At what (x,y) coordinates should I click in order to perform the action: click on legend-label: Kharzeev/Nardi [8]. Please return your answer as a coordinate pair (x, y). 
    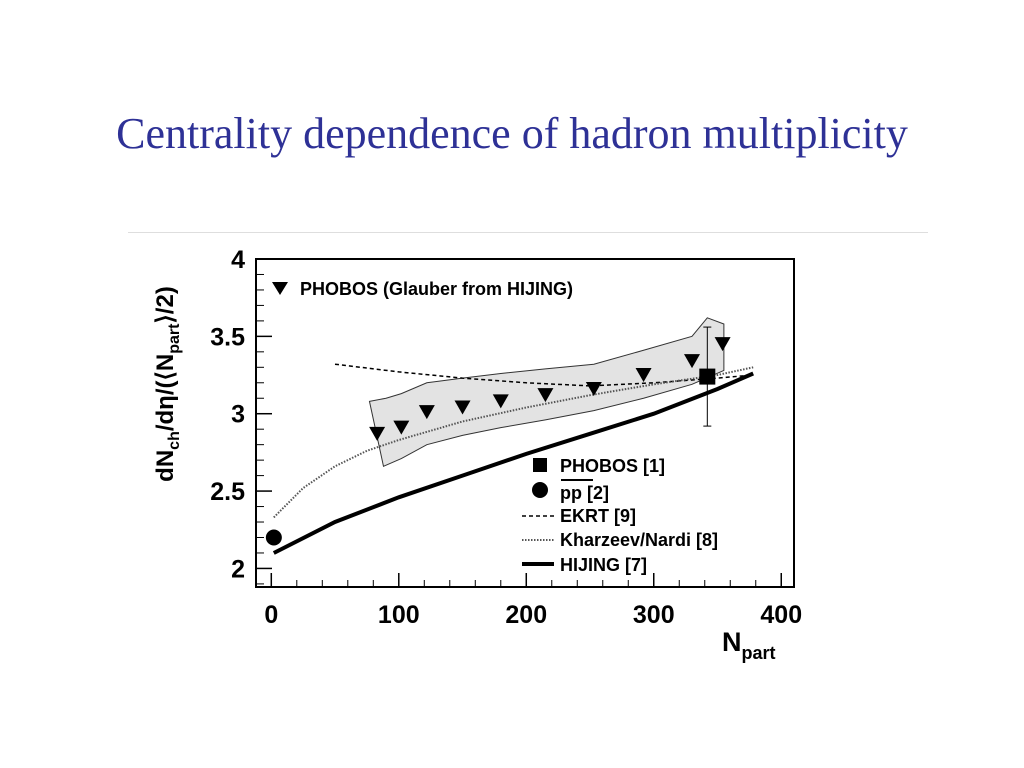
    Looking at the image, I should click on (639, 540).